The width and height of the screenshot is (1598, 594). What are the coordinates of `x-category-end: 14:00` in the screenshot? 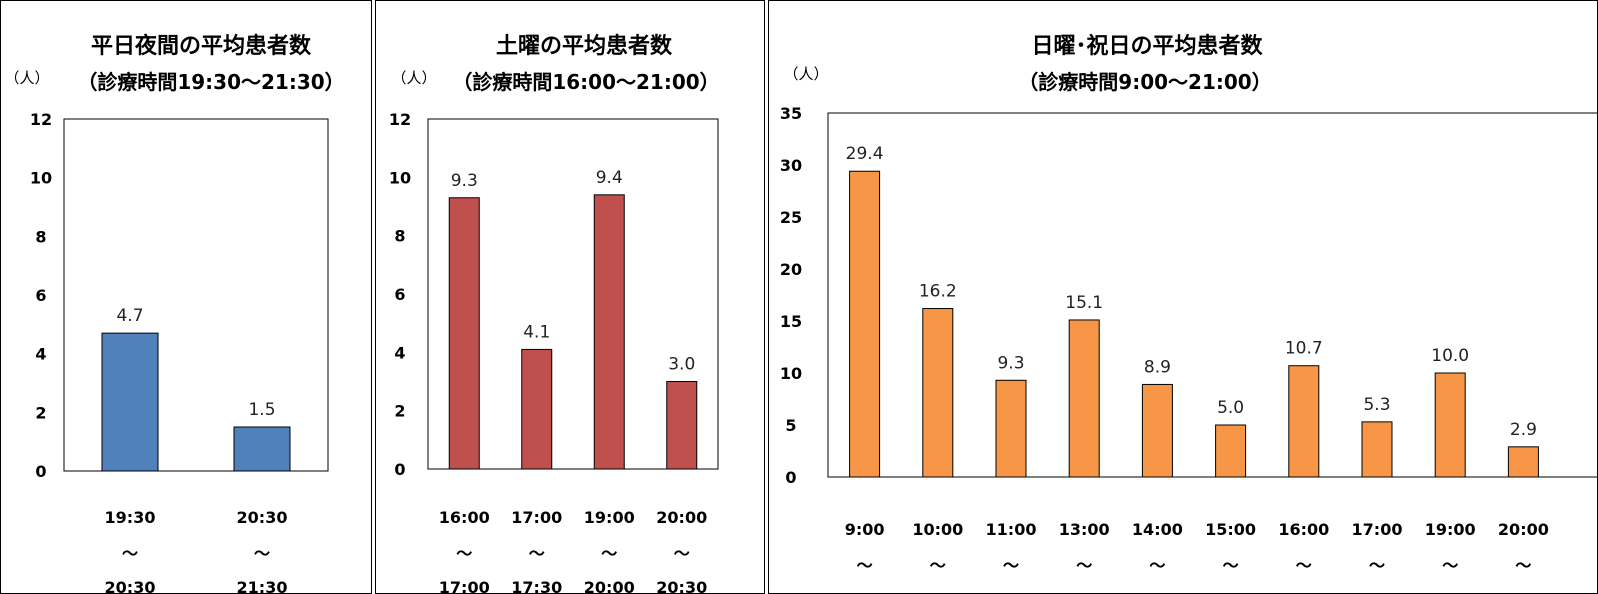 It's located at (1084, 592).